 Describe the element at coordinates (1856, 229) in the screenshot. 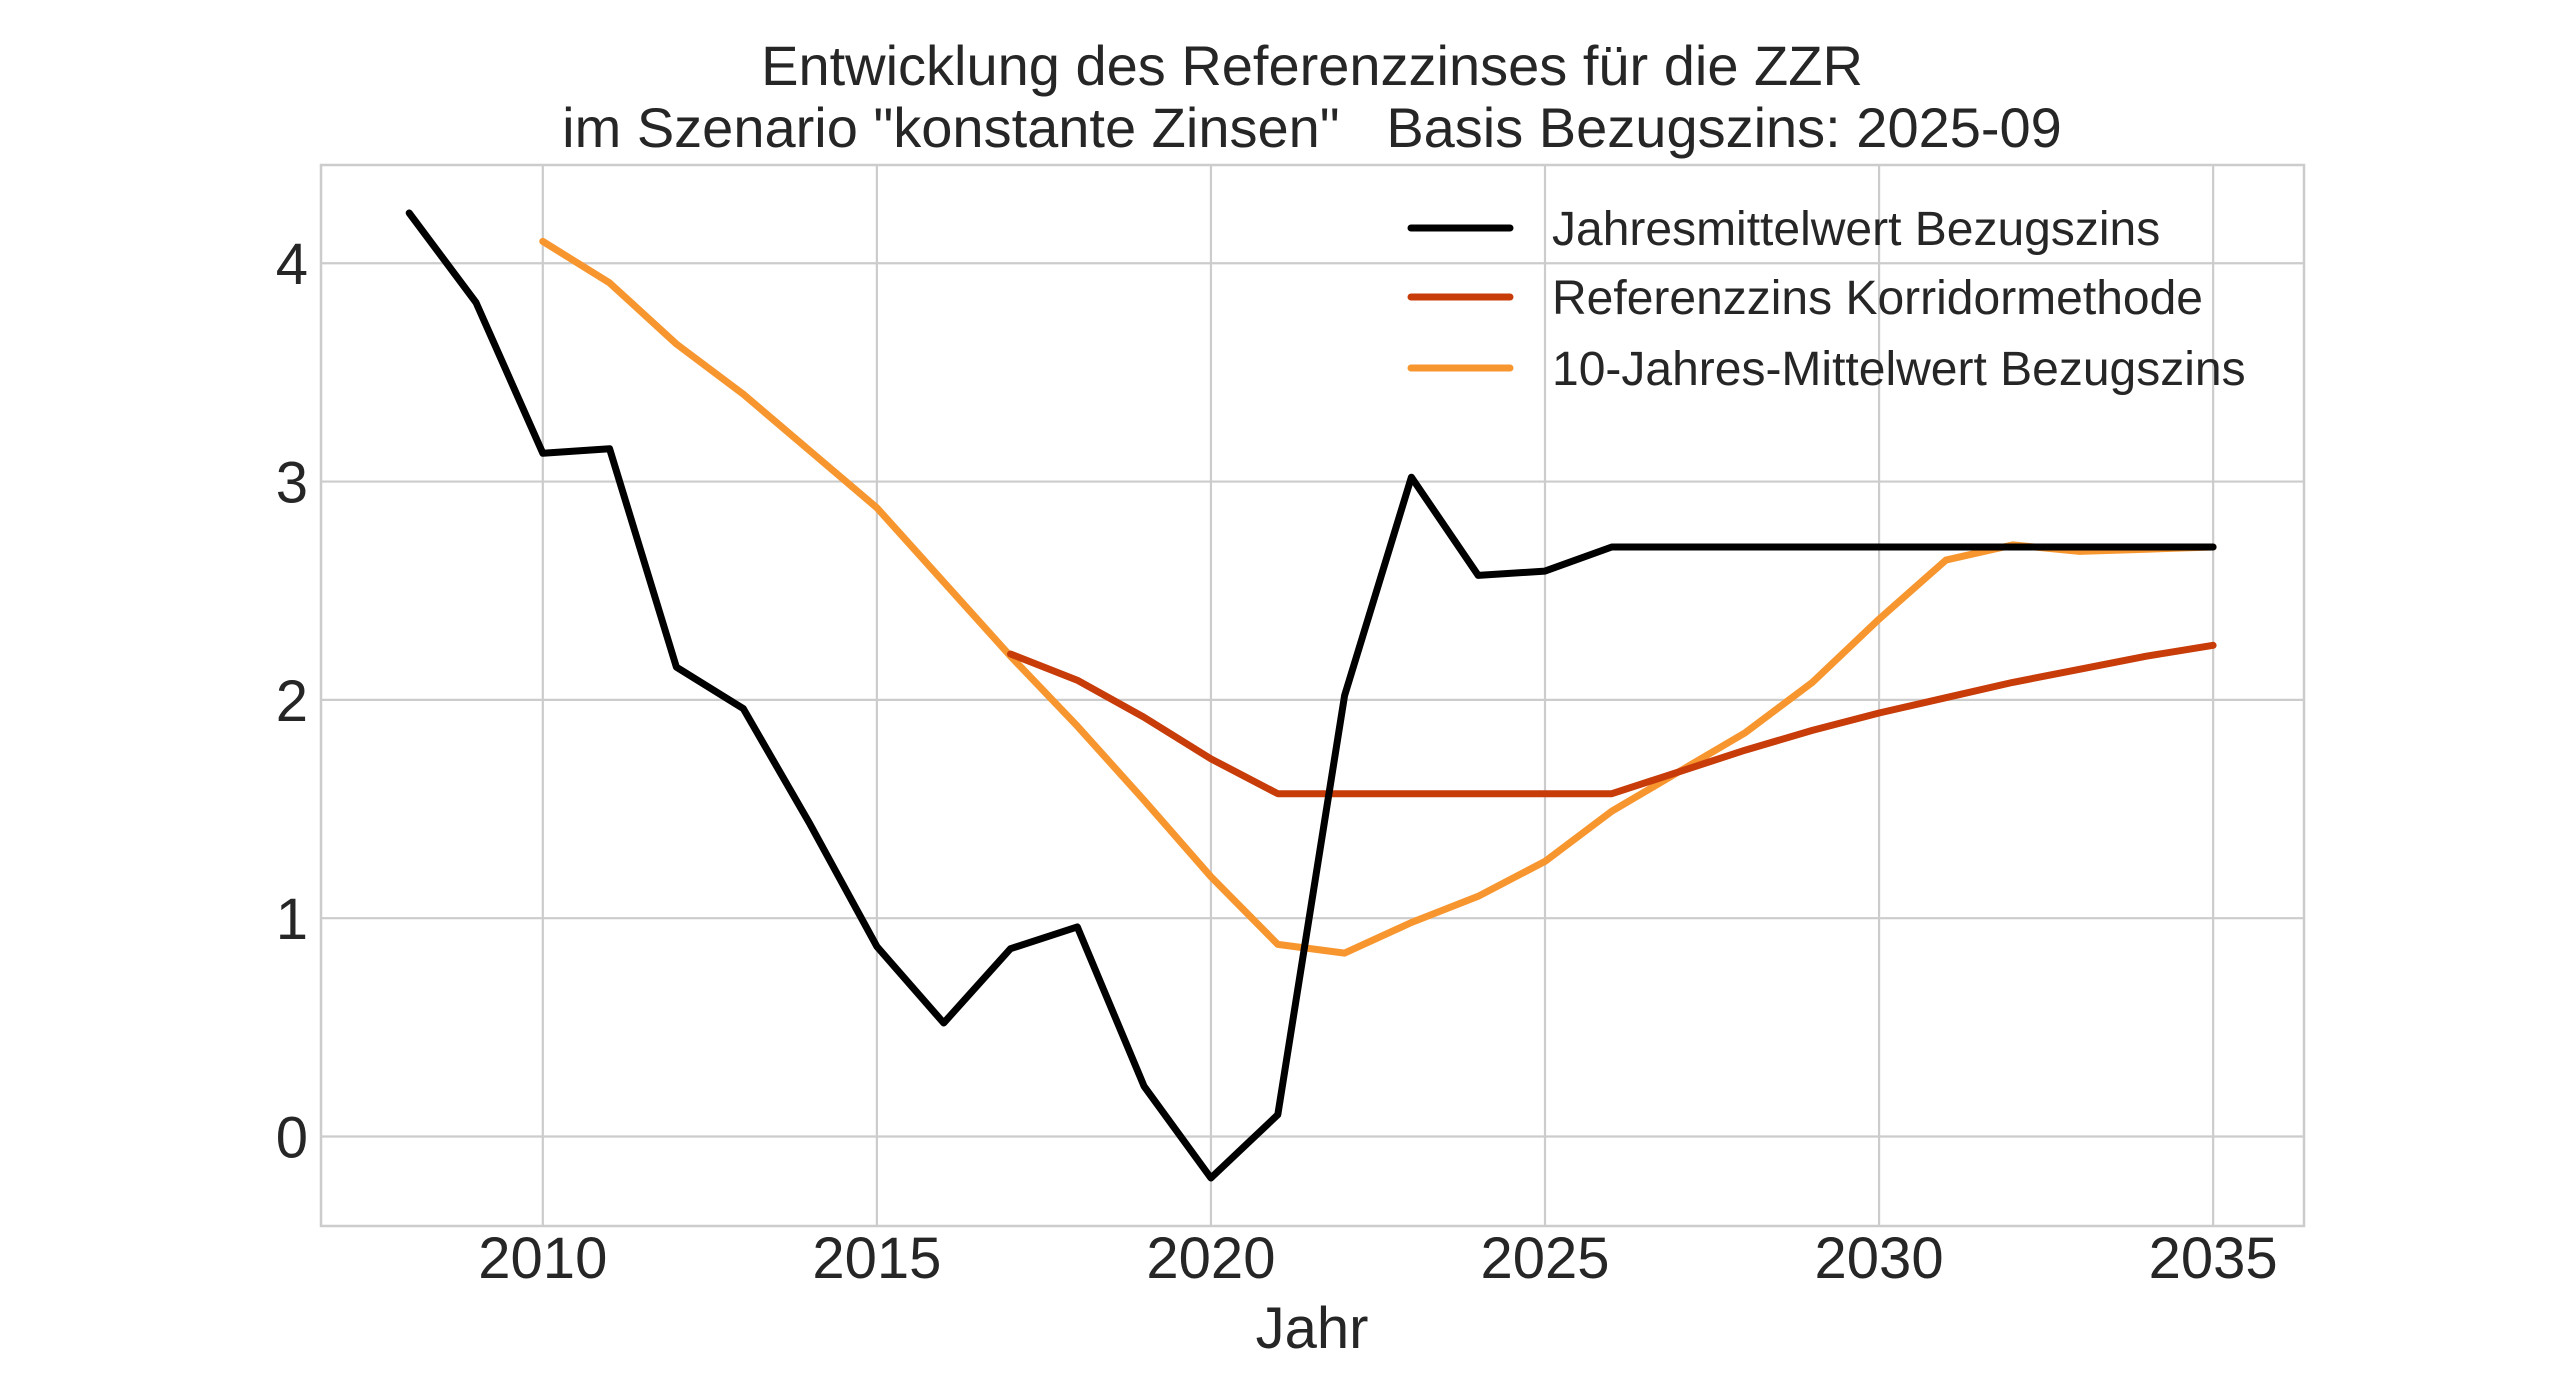

I see `legend-label: Jahresmittelwert Bezugszins` at that location.